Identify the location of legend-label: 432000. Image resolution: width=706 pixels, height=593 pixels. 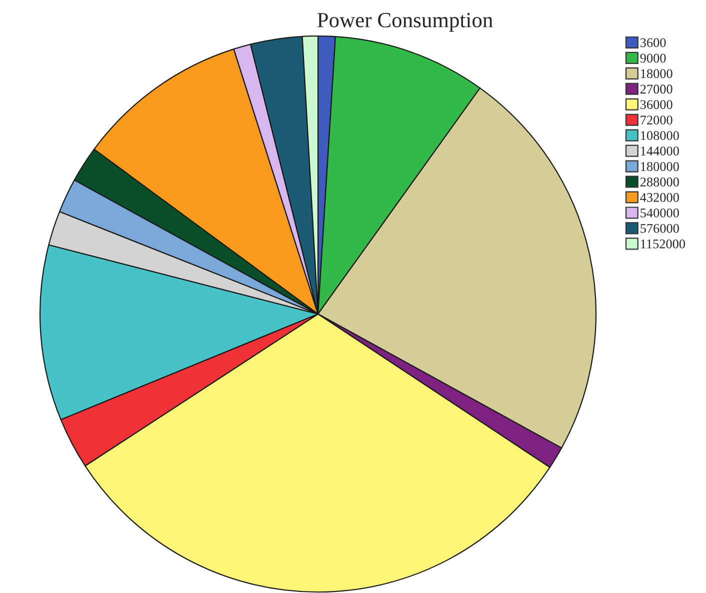
(659, 197).